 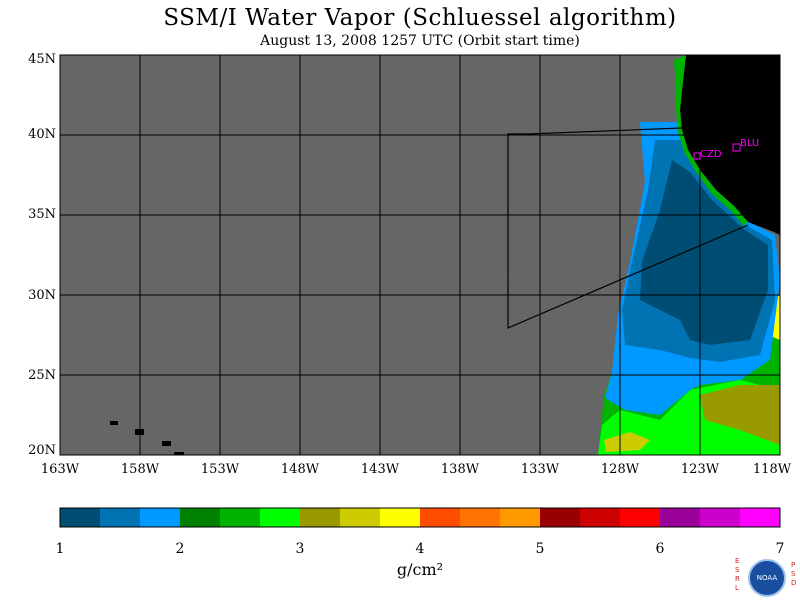 I want to click on lat-label-45n: 45N, so click(x=42, y=59).